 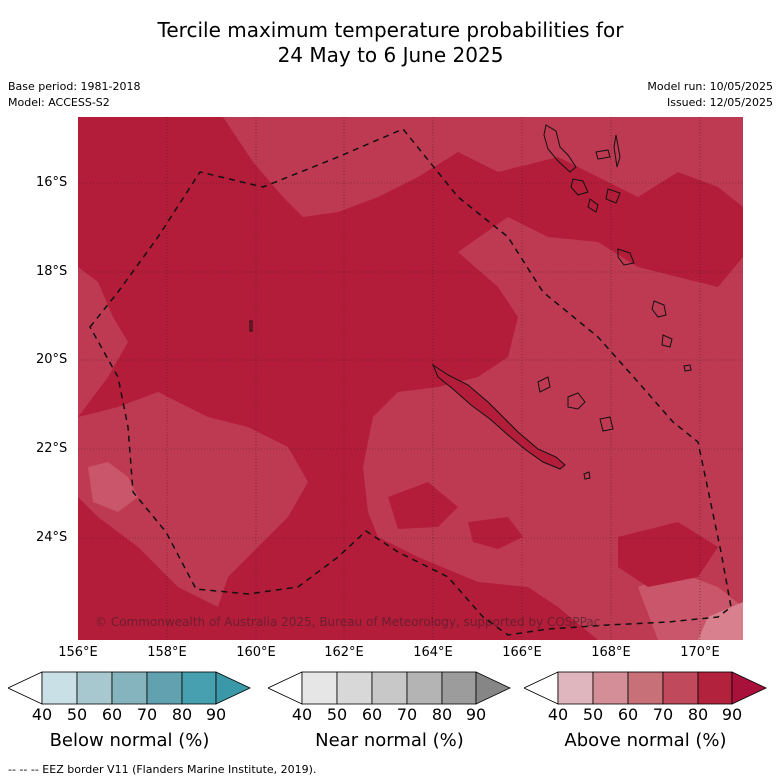 I want to click on lon-label: 170°E, so click(x=700, y=652).